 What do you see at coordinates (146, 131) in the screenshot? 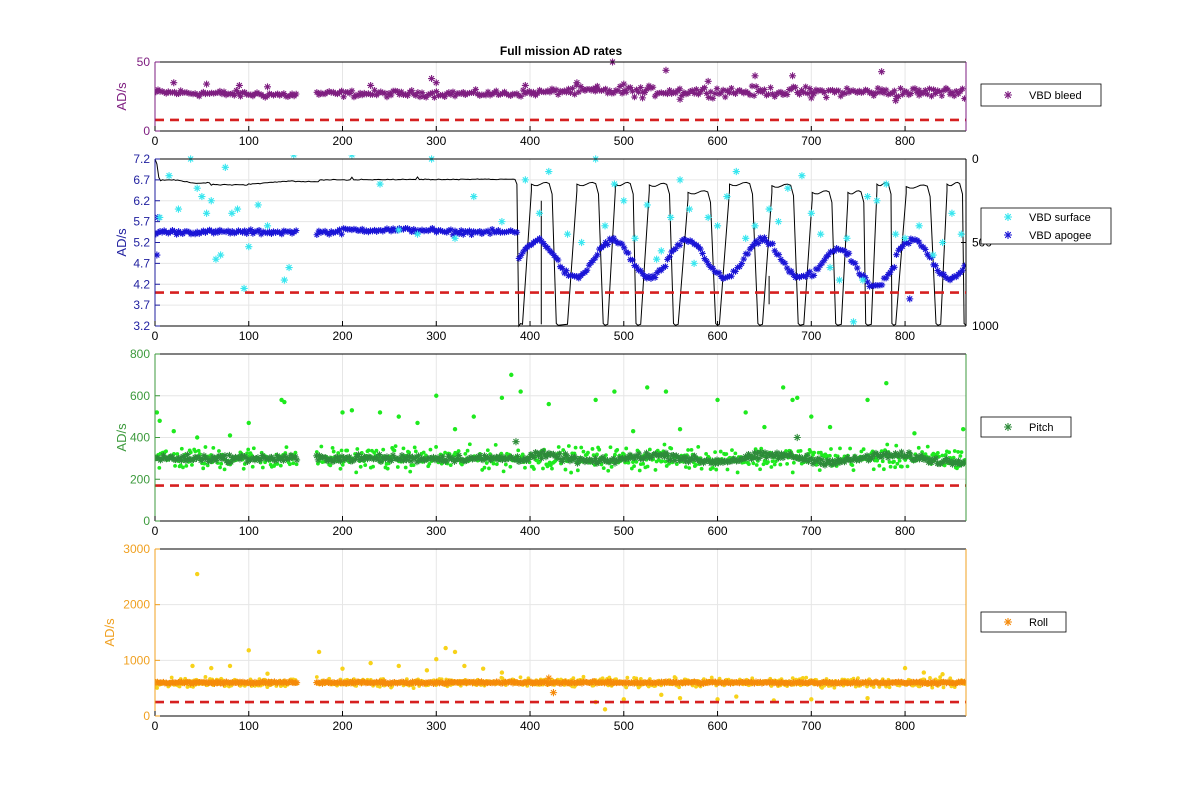
I see `y-tick-label: 0` at bounding box center [146, 131].